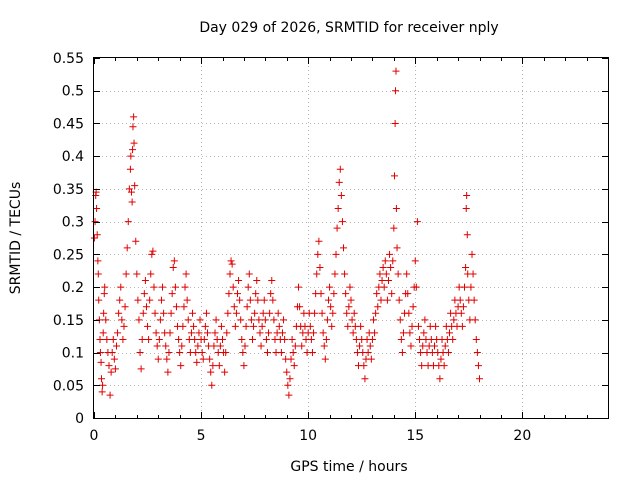 Image resolution: width=640 pixels, height=480 pixels. I want to click on x-tick-label: 5, so click(201, 436).